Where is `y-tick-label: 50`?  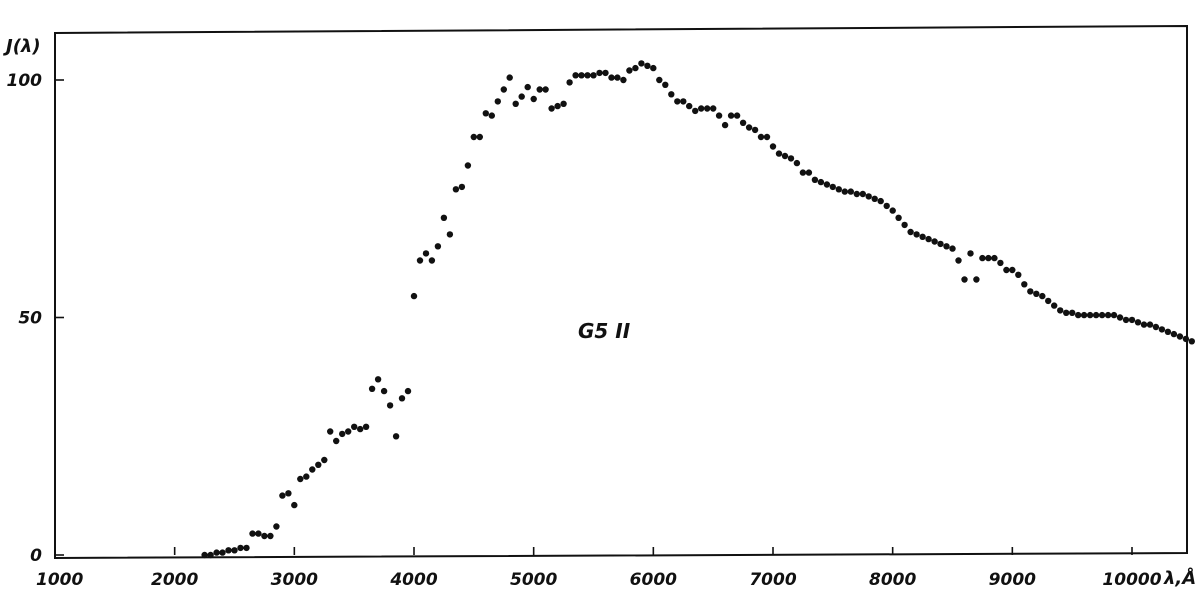 y-tick-label: 50 is located at coordinates (30, 319).